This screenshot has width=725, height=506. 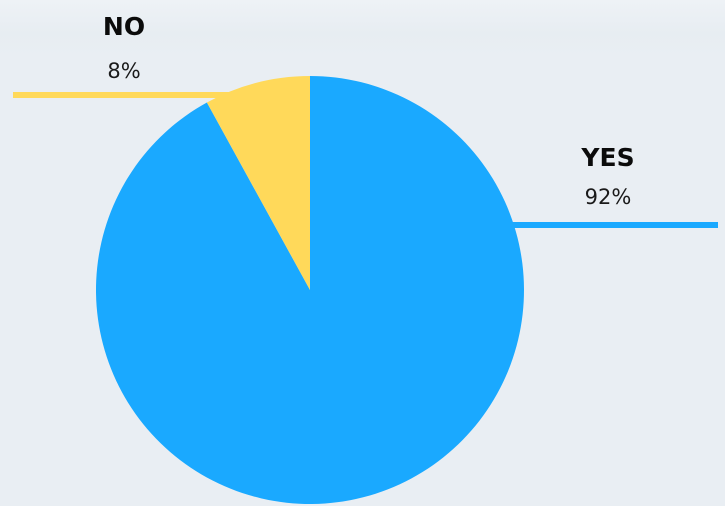 What do you see at coordinates (123, 71) in the screenshot?
I see `no-value-label: 8%` at bounding box center [123, 71].